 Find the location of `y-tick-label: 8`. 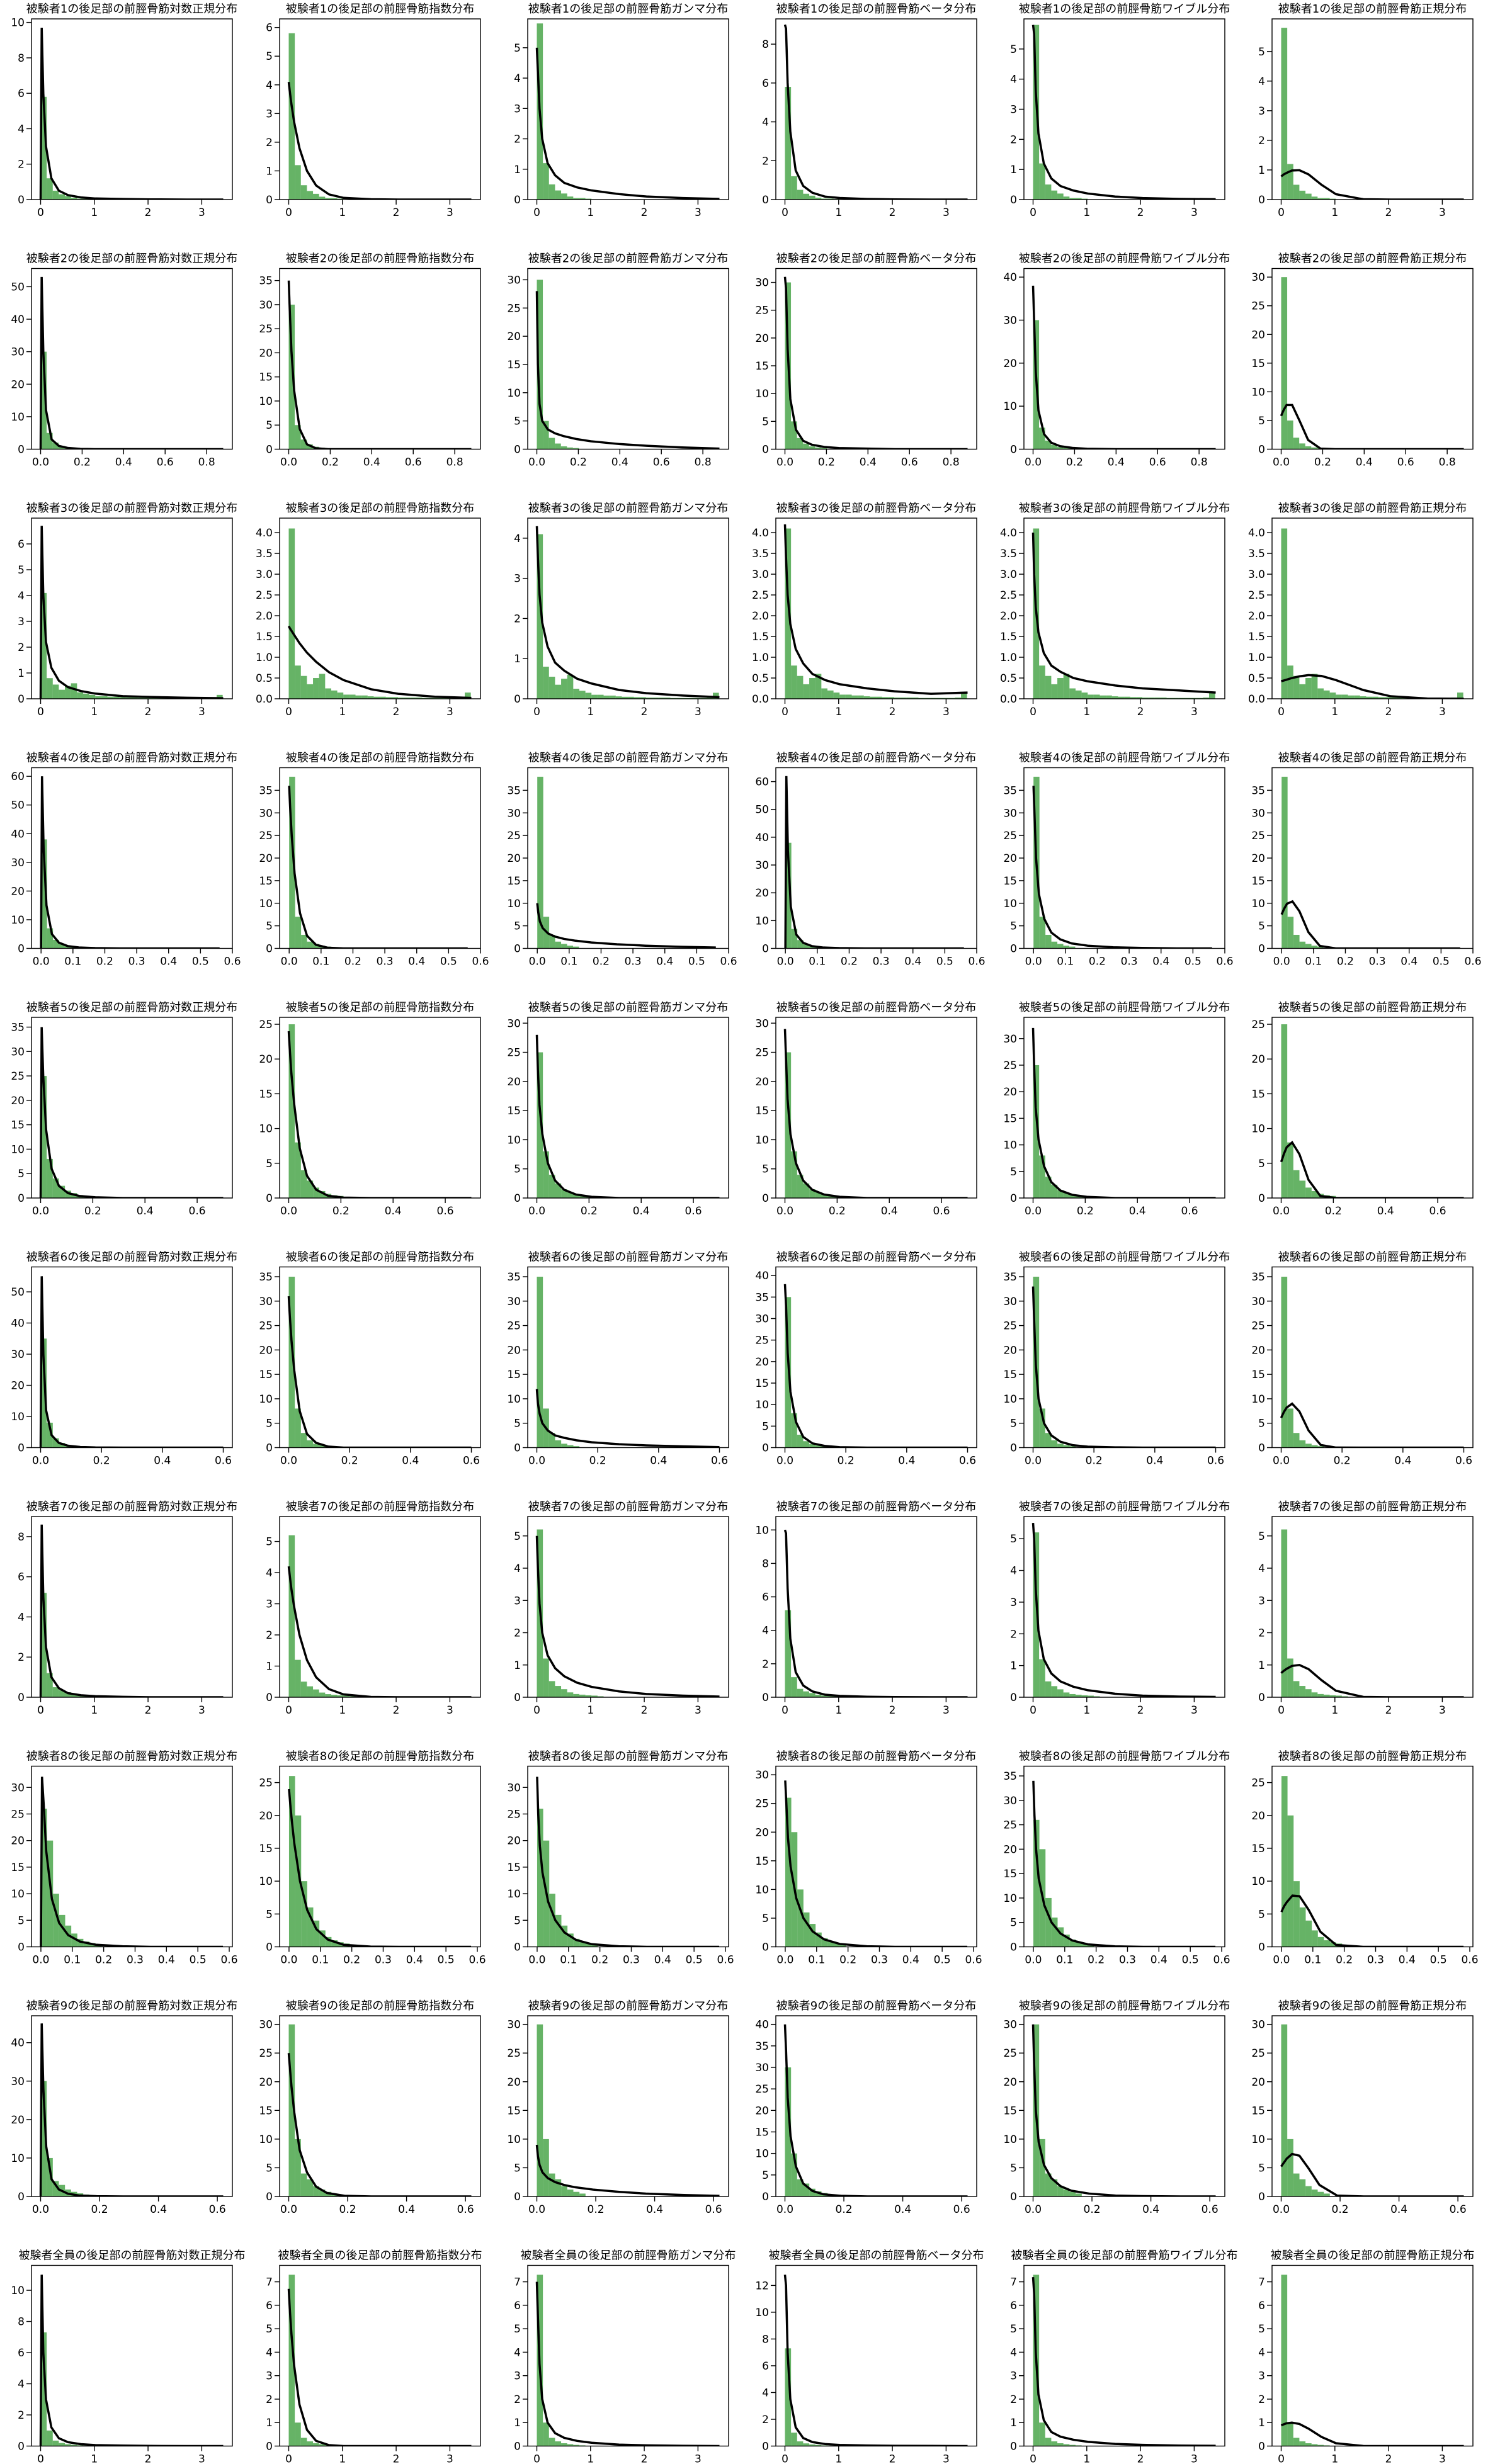

y-tick-label: 8 is located at coordinates (765, 2339).